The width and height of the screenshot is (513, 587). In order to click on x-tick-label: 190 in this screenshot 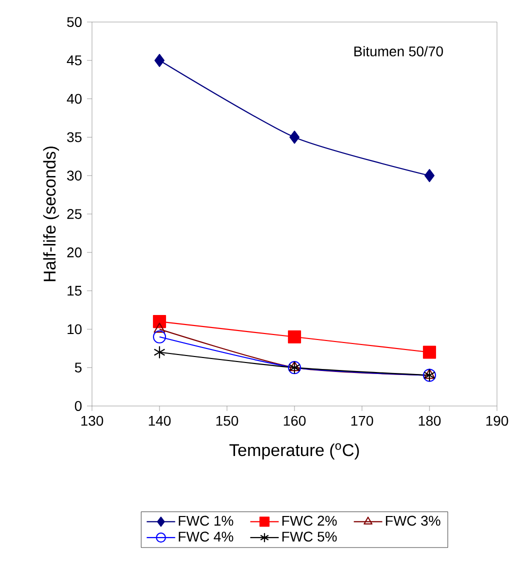, I will do `click(497, 421)`.